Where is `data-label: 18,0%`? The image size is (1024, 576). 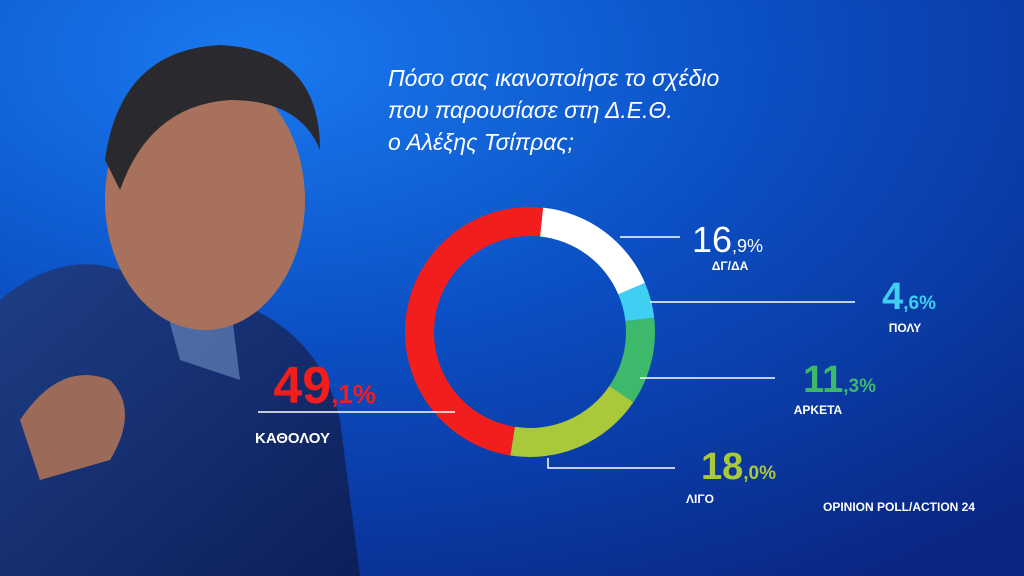
data-label: 18,0% is located at coordinates (738, 467).